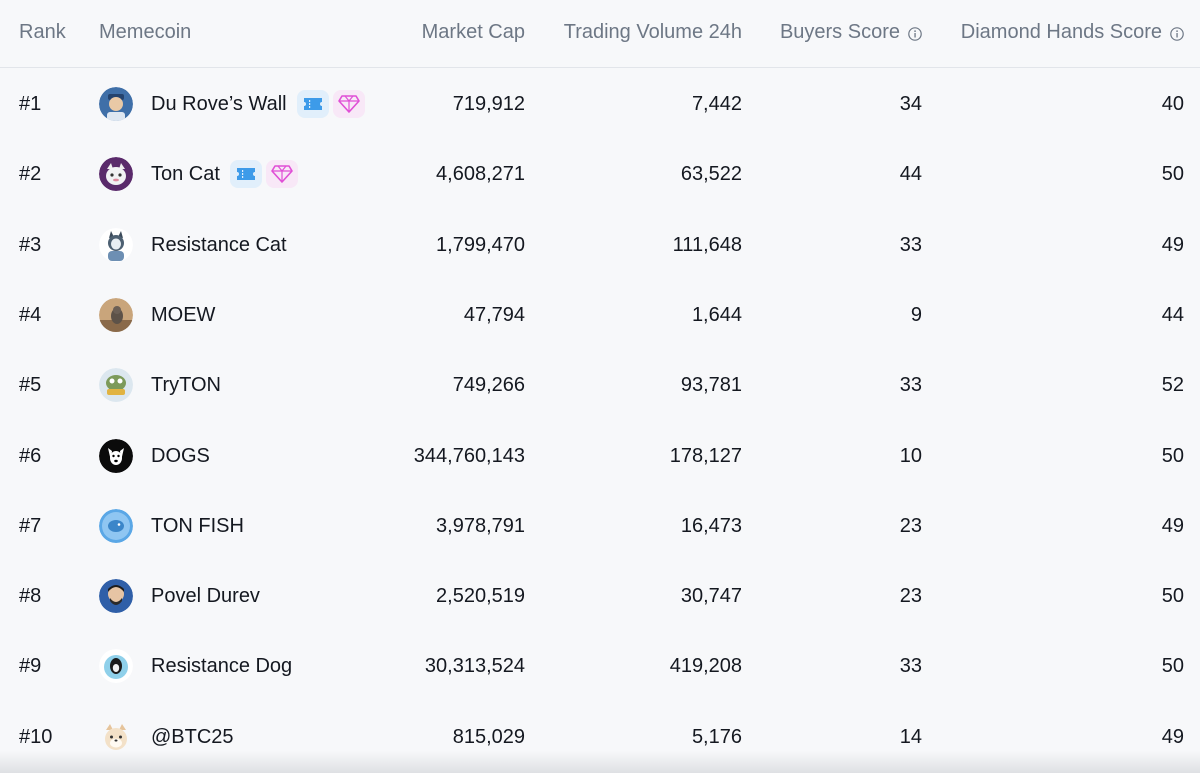 This screenshot has width=1200, height=773. What do you see at coordinates (116, 385) in the screenshot?
I see `tryton-avatar` at bounding box center [116, 385].